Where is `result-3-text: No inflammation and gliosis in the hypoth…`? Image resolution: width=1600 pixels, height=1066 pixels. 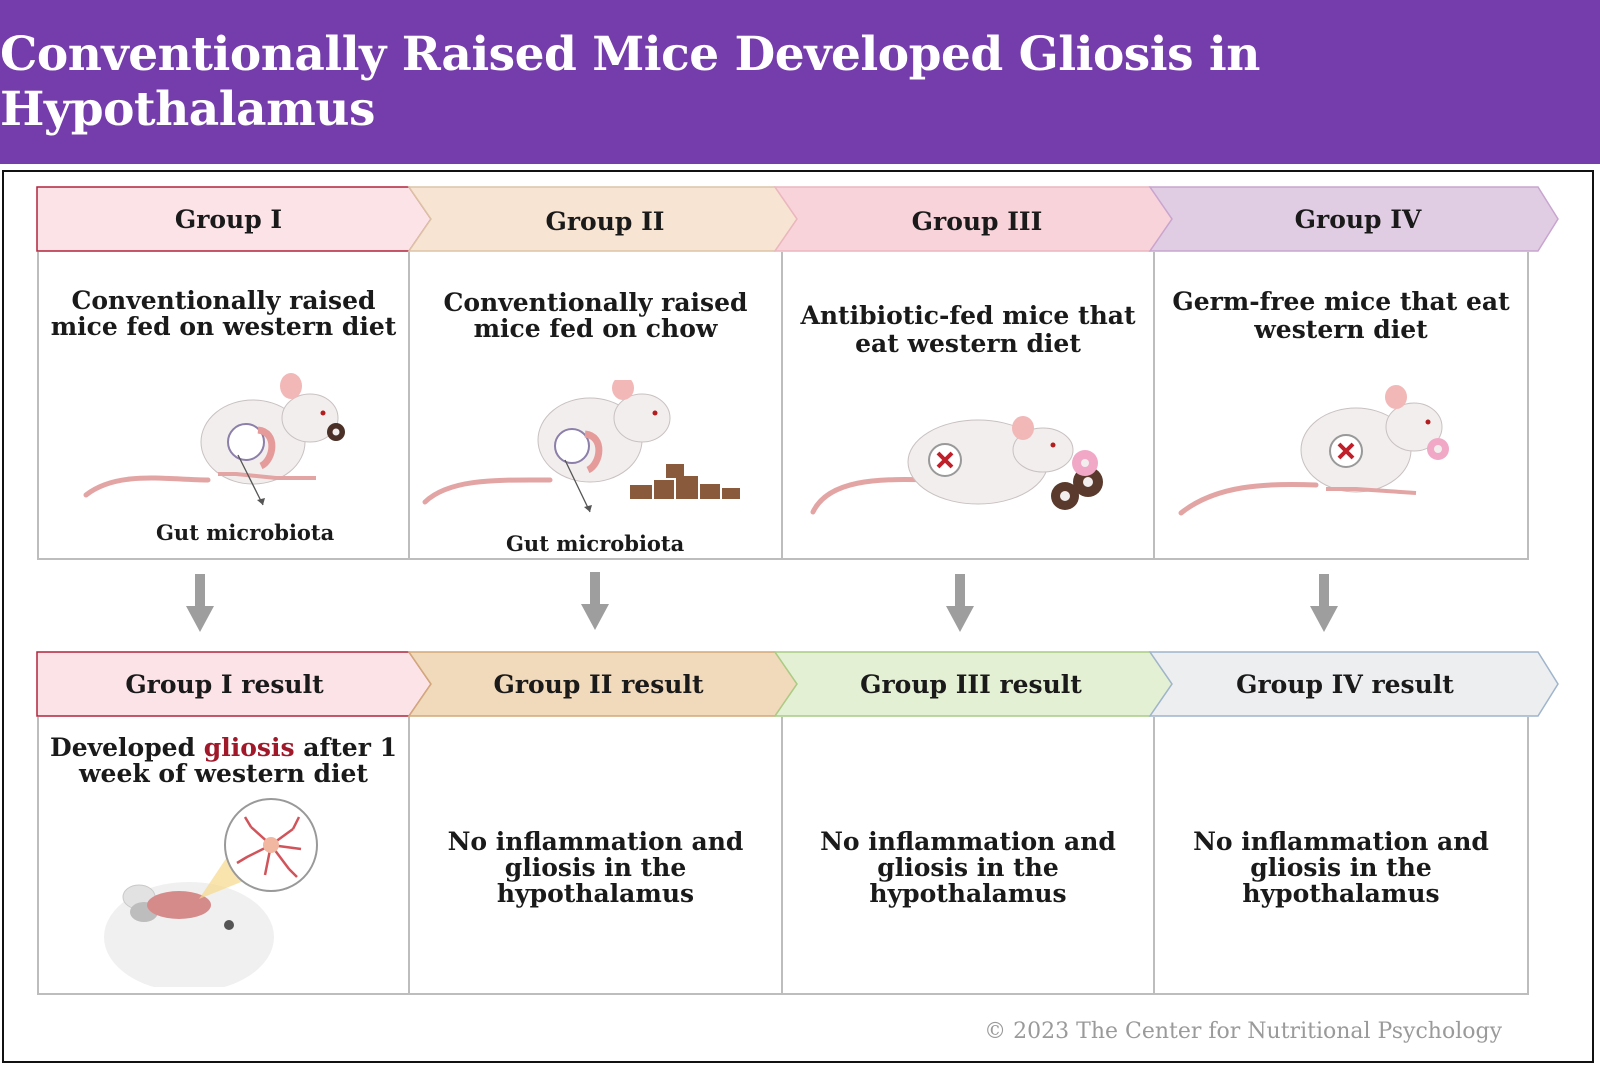 result-3-text: No inflammation and gliosis in the hypoth… is located at coordinates (968, 867).